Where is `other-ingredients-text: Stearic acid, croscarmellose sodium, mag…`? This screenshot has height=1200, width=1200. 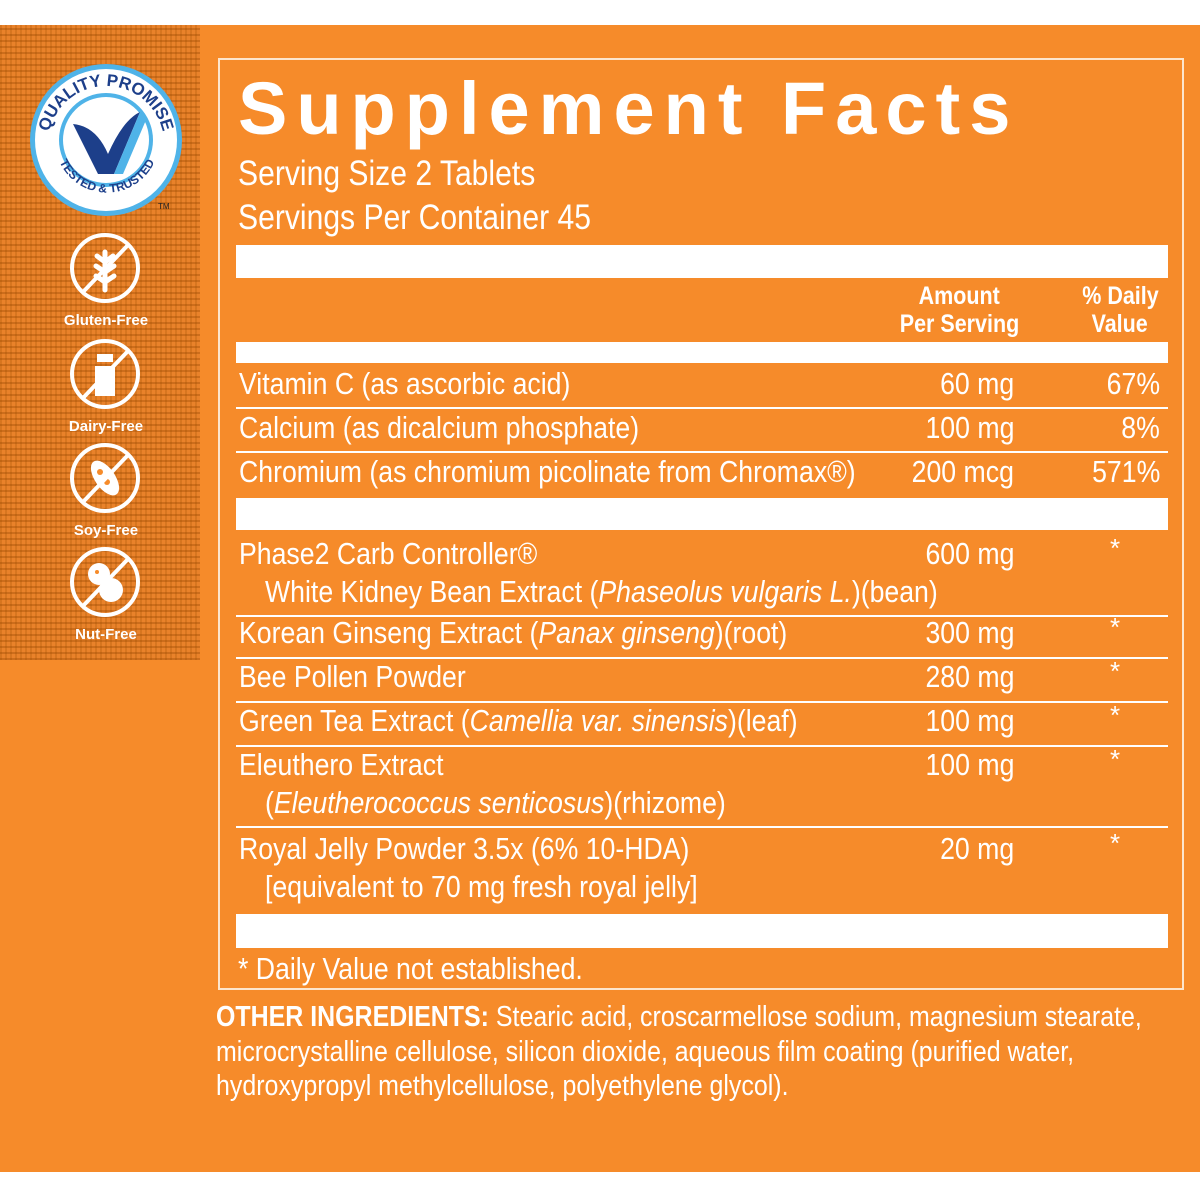 other-ingredients-text: Stearic acid, croscarmellose sodium, mag… is located at coordinates (679, 1051).